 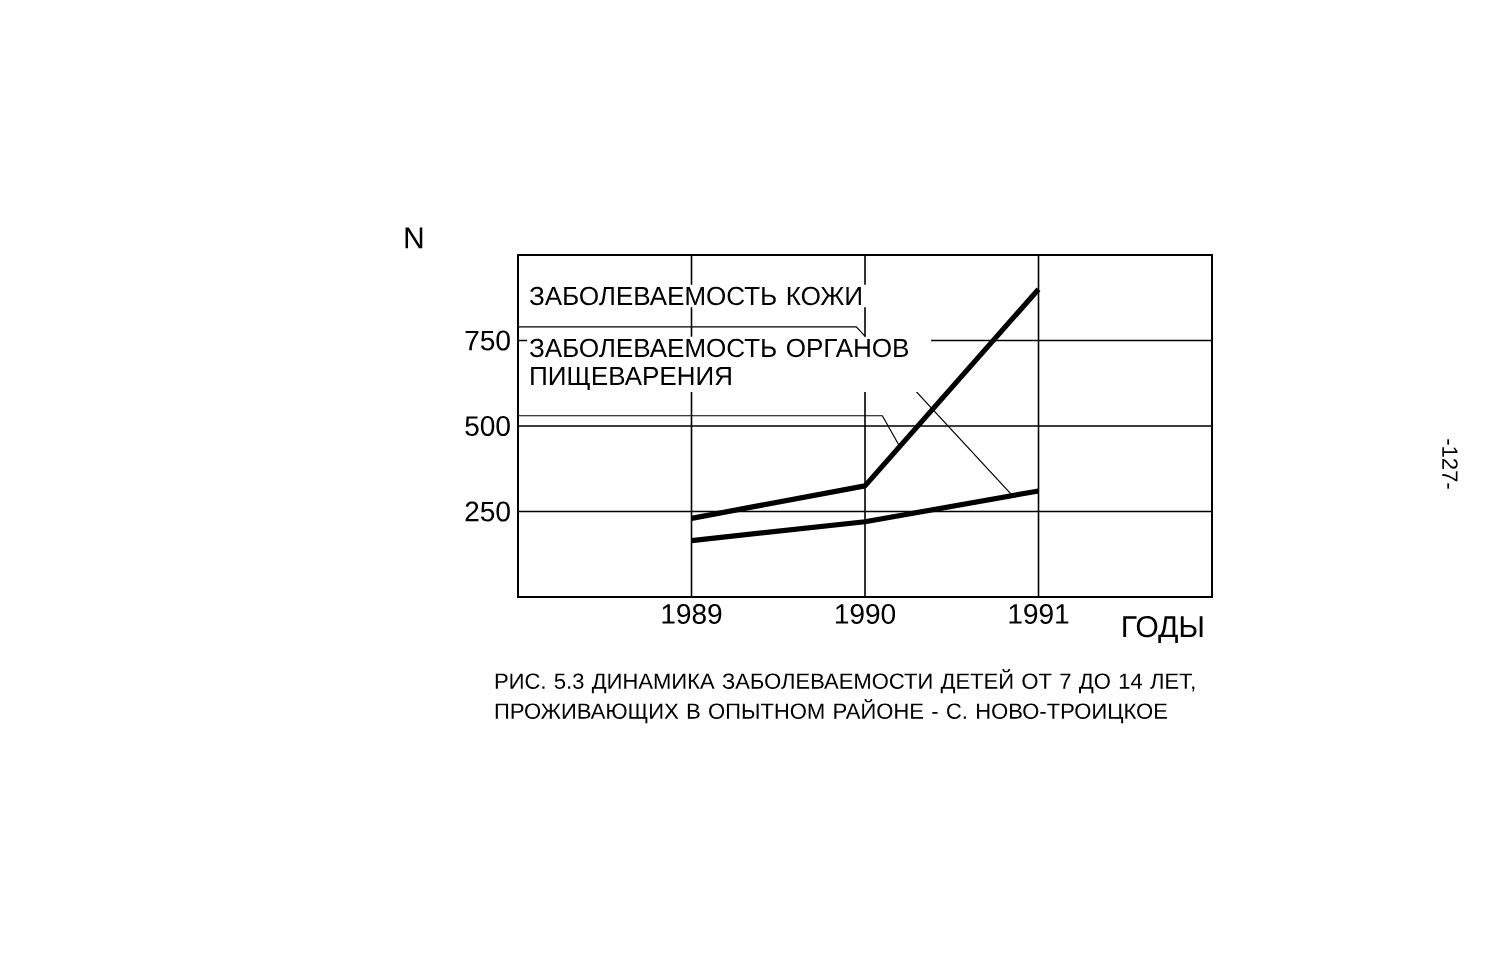 What do you see at coordinates (1039, 614) in the screenshot?
I see `x-tick-label: 1991` at bounding box center [1039, 614].